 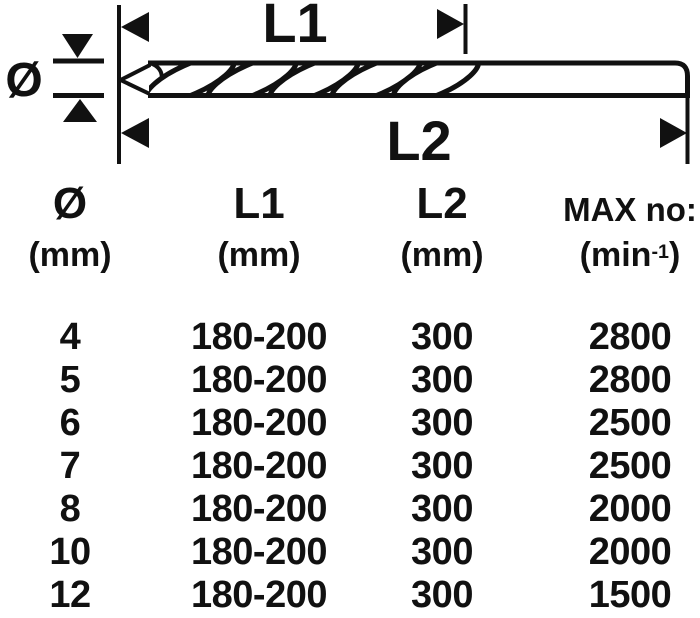 What do you see at coordinates (350, 509) in the screenshot?
I see `table-row: 8 180-200 300 2000` at bounding box center [350, 509].